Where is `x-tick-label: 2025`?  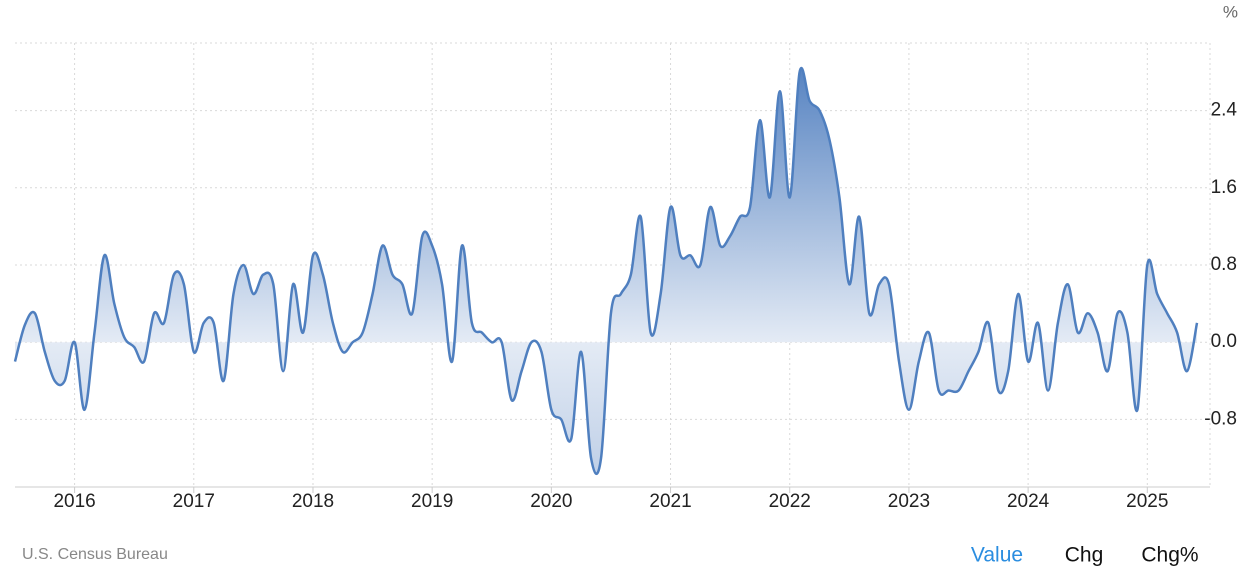 x-tick-label: 2025 is located at coordinates (1147, 501).